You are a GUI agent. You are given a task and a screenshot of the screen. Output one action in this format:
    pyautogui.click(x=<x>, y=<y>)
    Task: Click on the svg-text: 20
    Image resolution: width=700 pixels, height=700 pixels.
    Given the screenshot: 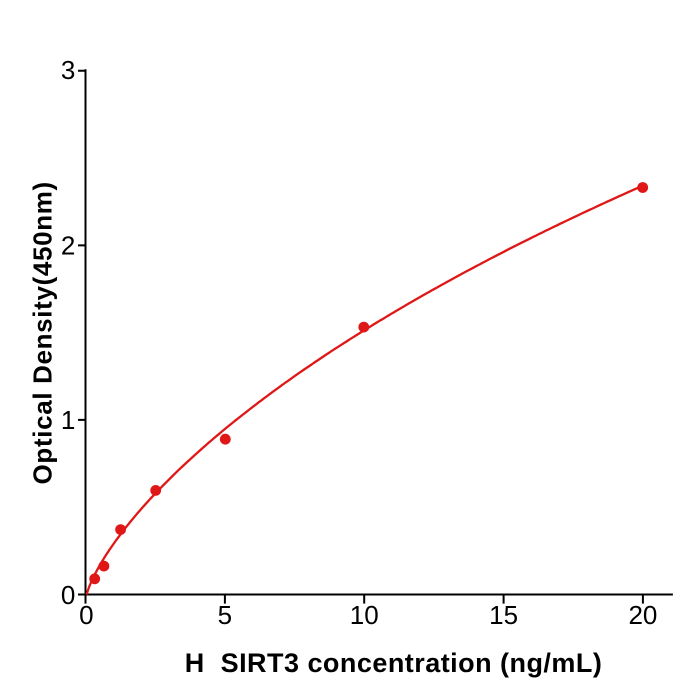 What is the action you would take?
    pyautogui.click(x=642, y=615)
    